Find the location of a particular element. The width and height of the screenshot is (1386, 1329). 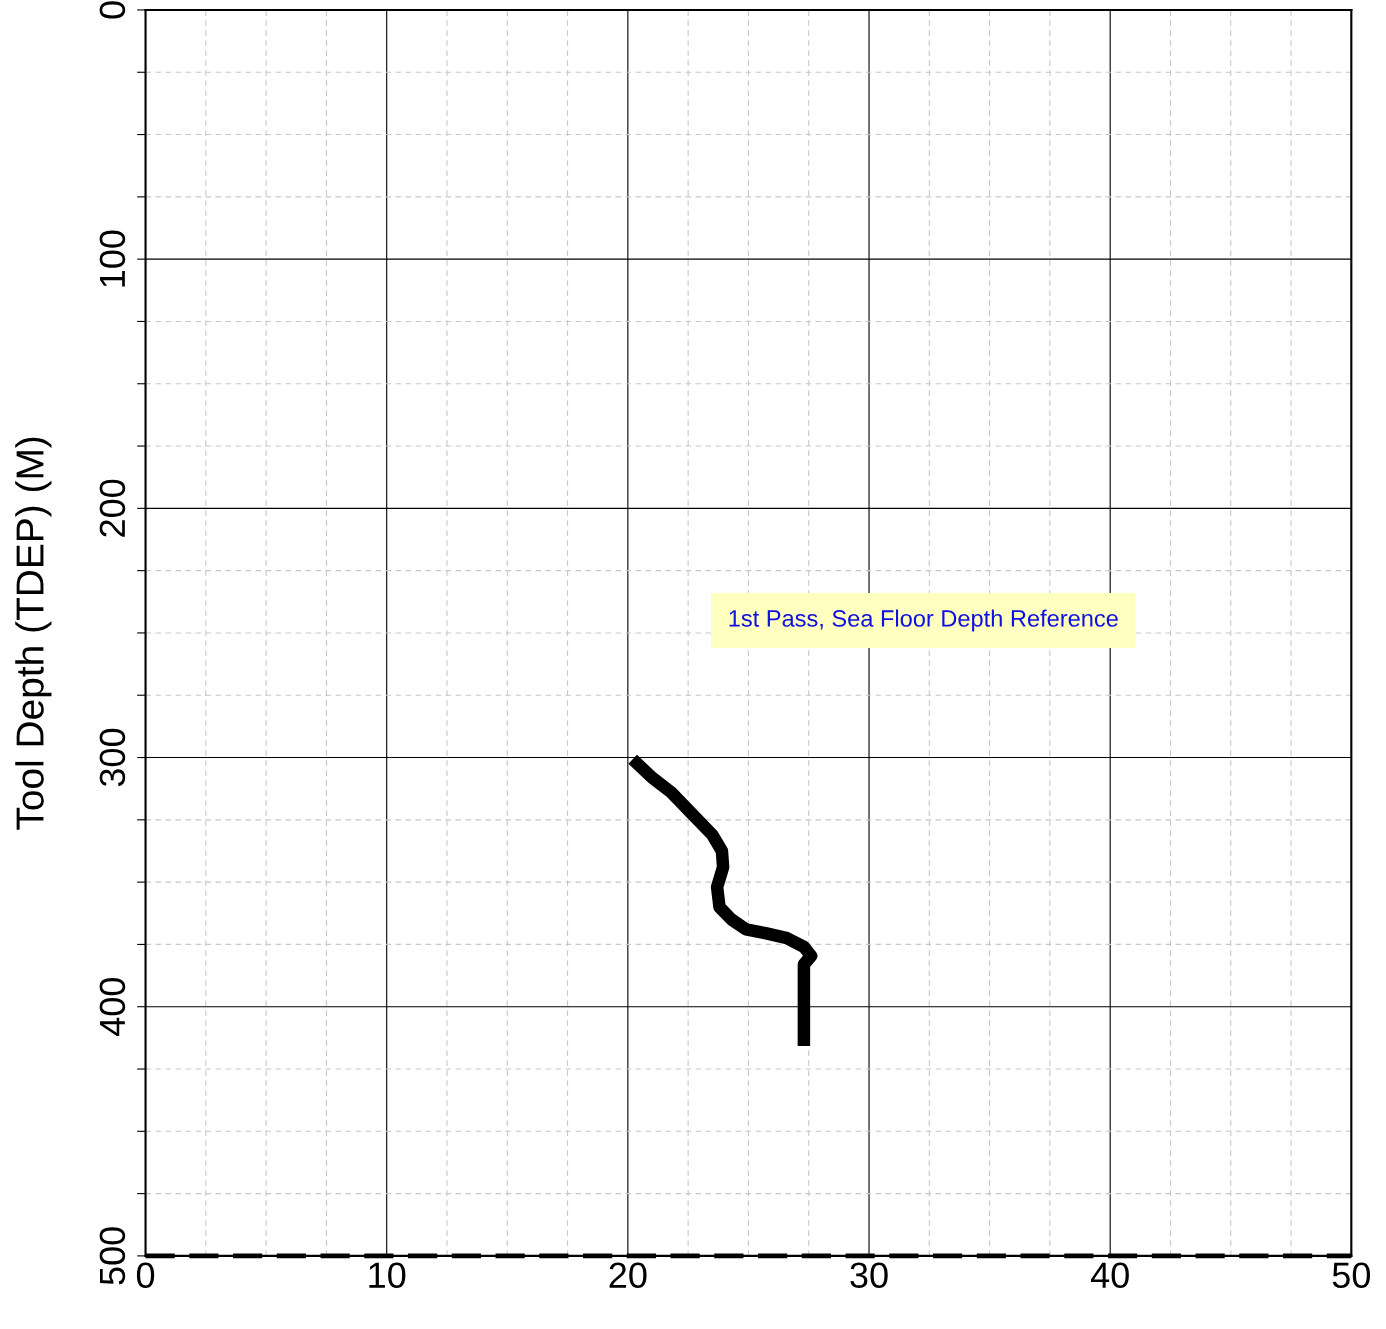

y-tick-label: 300 is located at coordinates (112, 757).